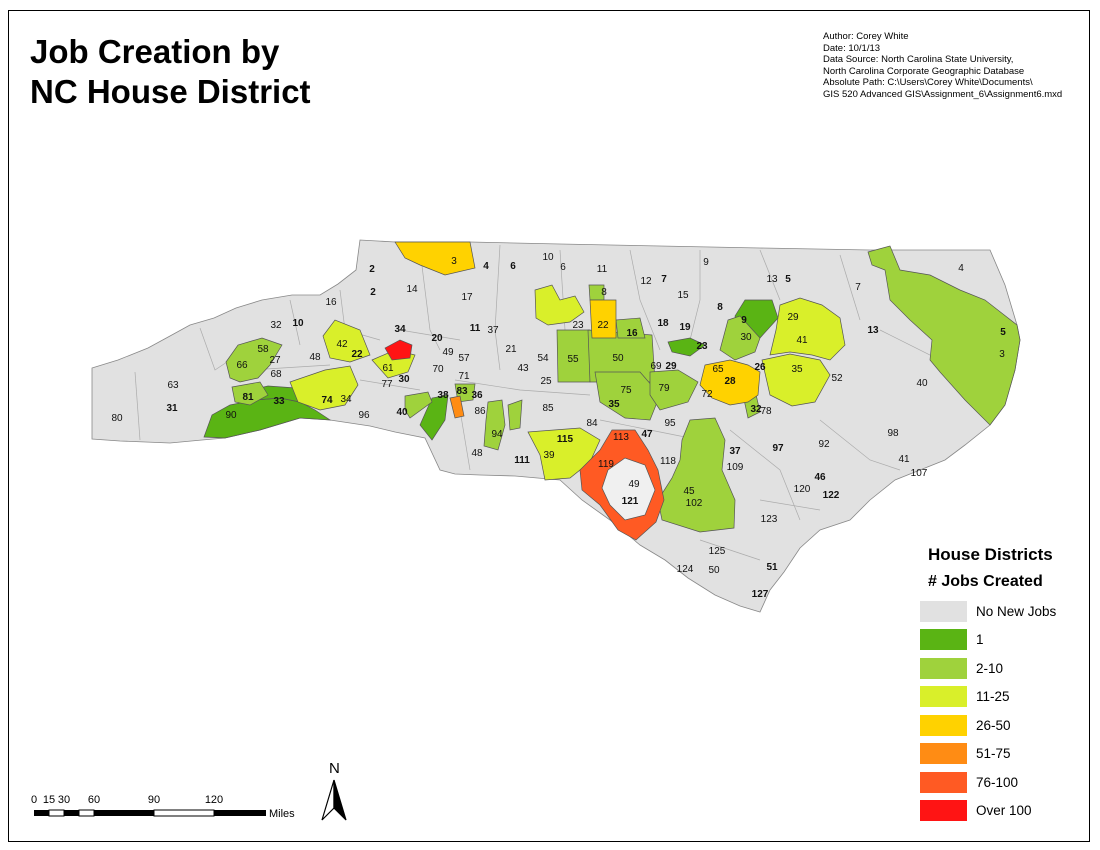 The height and width of the screenshot is (850, 1100). What do you see at coordinates (647, 434) in the screenshot?
I see `district-label-47: 47` at bounding box center [647, 434].